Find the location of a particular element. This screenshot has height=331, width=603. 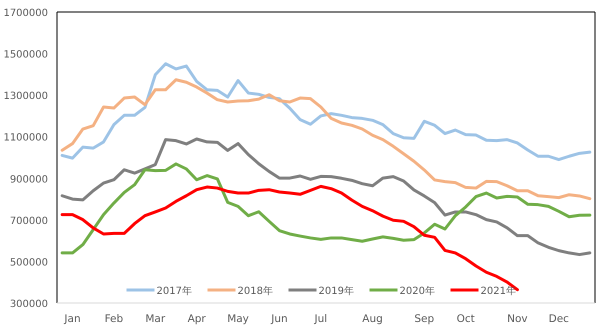

x-tick-label: Dec is located at coordinates (559, 319).